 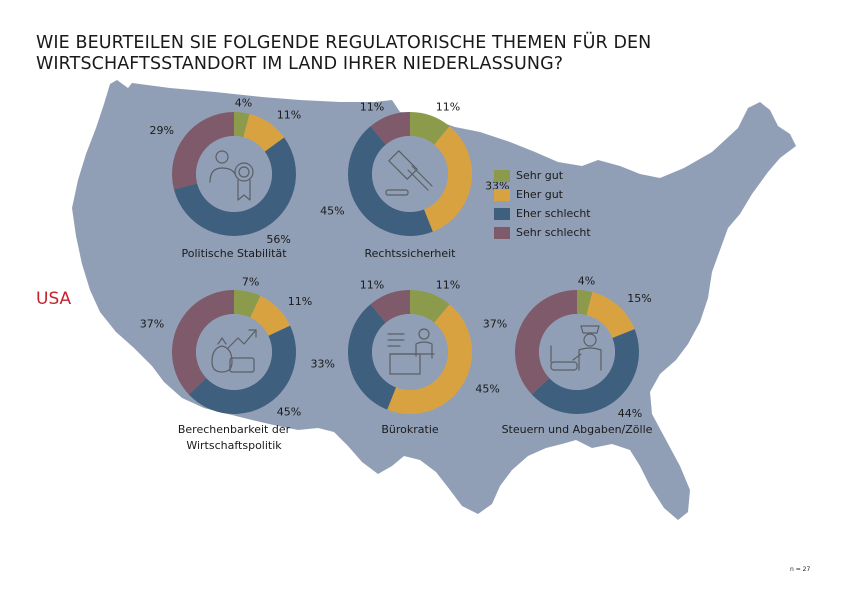 What do you see at coordinates (639, 298) in the screenshot?
I see `data-label: 15%` at bounding box center [639, 298].